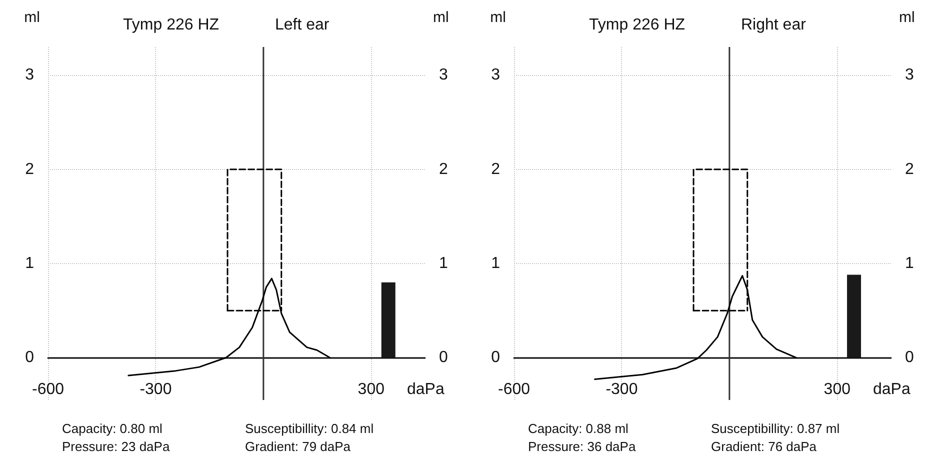  I want to click on text: Gradient: 79 daPa, so click(298, 446).